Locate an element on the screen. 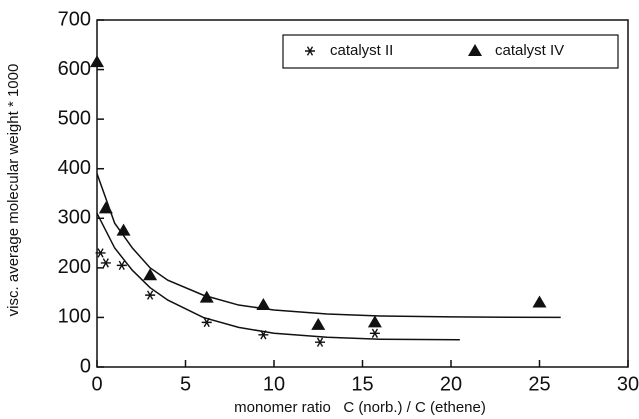 This screenshot has width=639, height=419. y-tick-label: 0 is located at coordinates (85, 366).